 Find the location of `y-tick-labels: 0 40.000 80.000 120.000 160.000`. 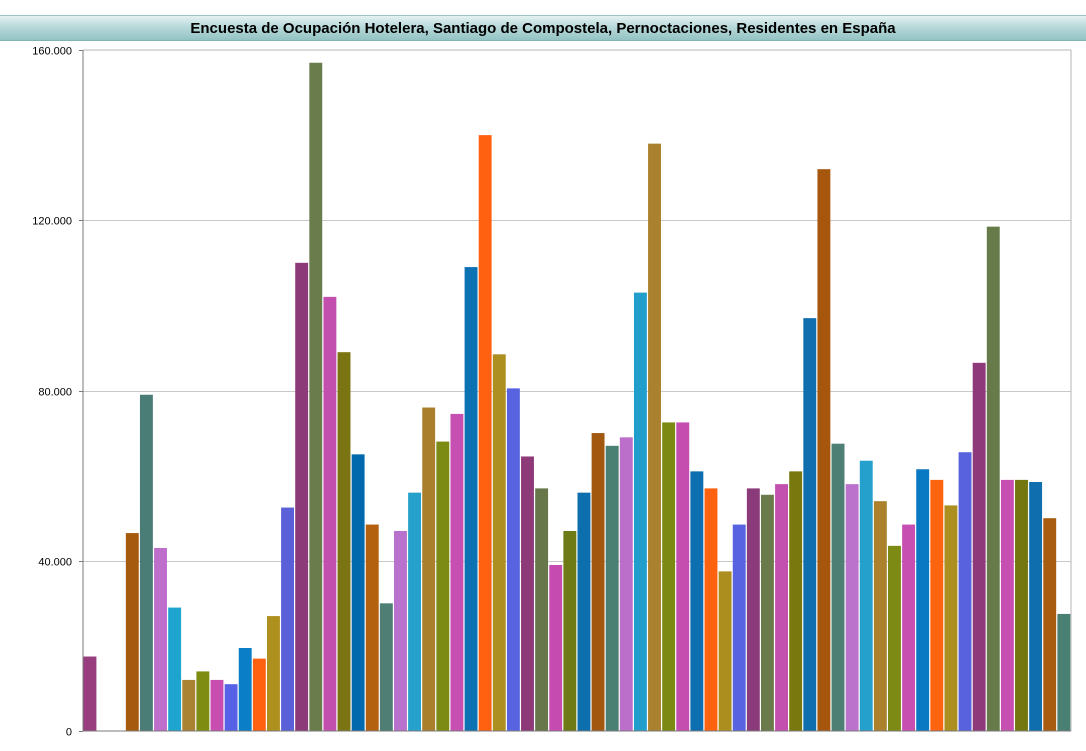

y-tick-labels: 0 40.000 80.000 120.000 160.000 is located at coordinates (57, 392).